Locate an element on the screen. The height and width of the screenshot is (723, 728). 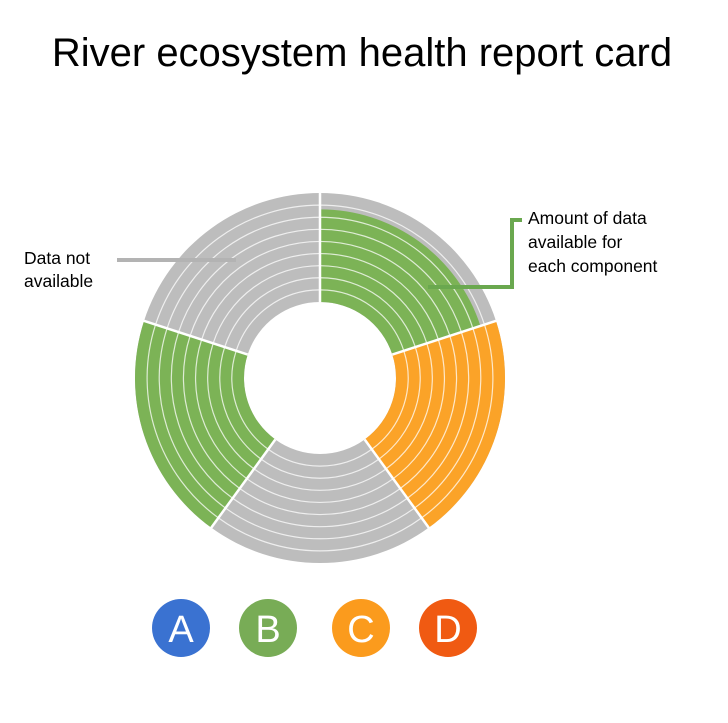
grade-a-label: A is located at coordinates (181, 630).